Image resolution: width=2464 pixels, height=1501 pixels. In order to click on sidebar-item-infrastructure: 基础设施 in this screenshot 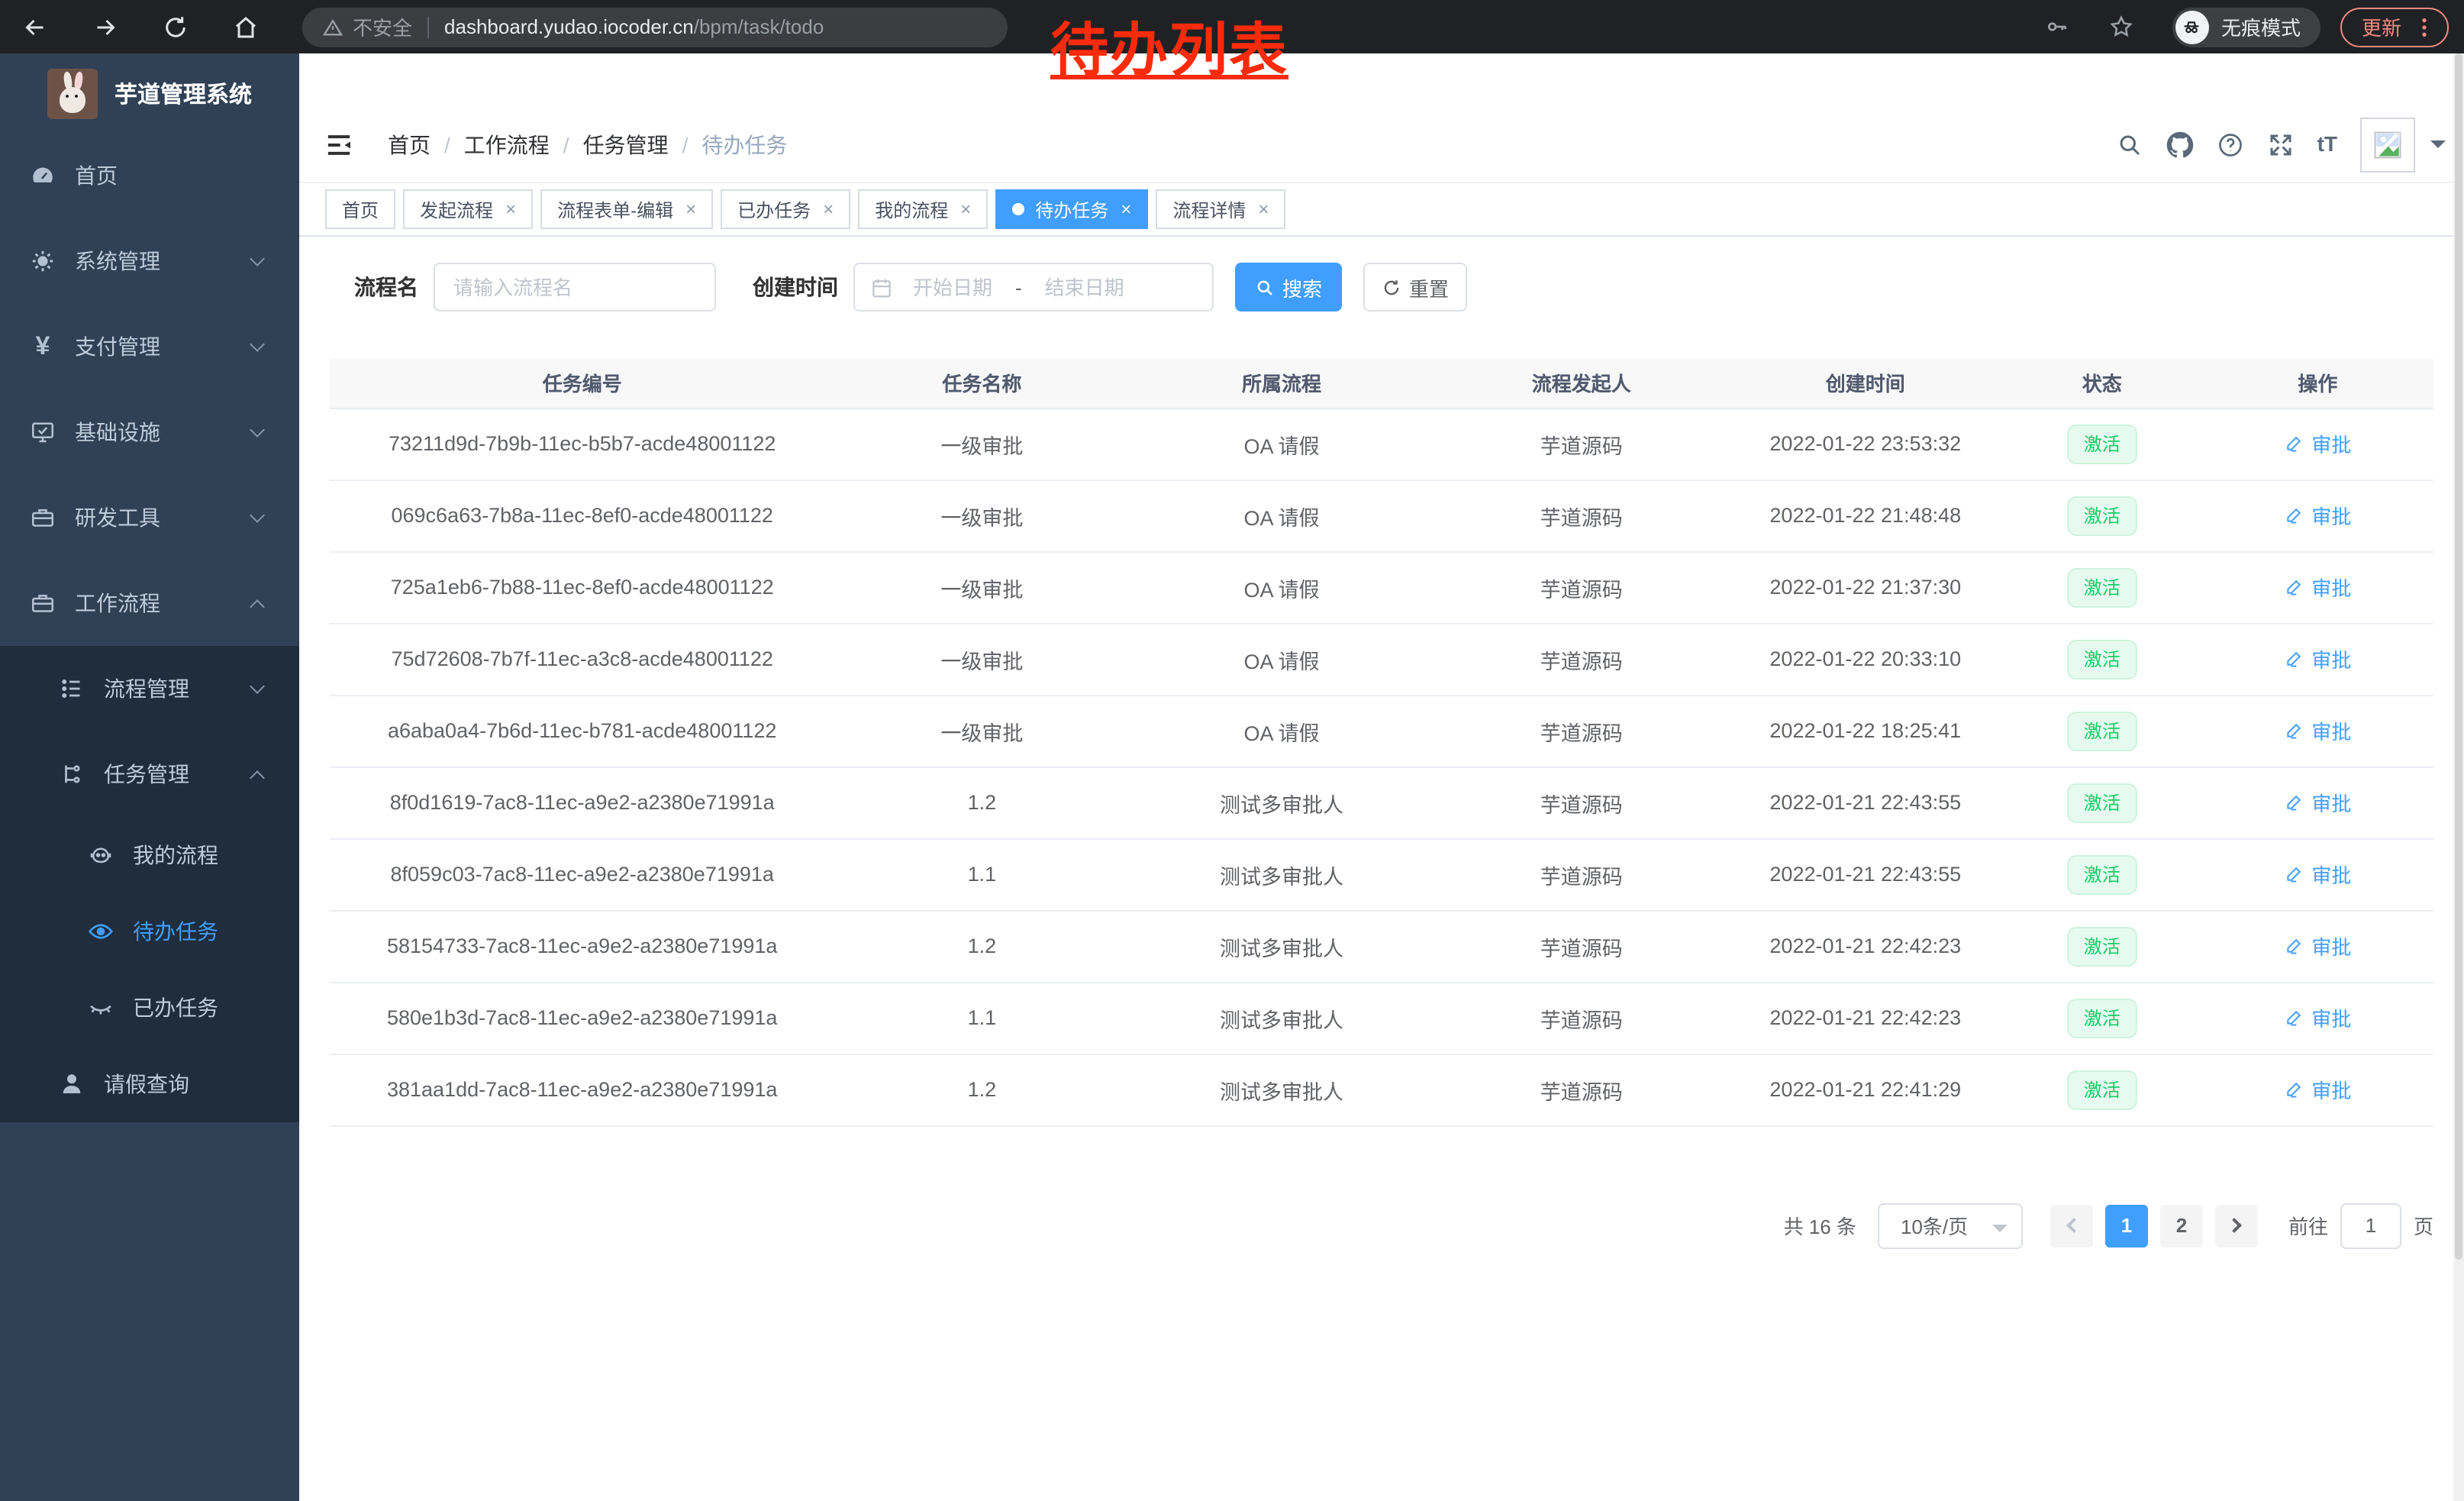, I will do `click(150, 432)`.